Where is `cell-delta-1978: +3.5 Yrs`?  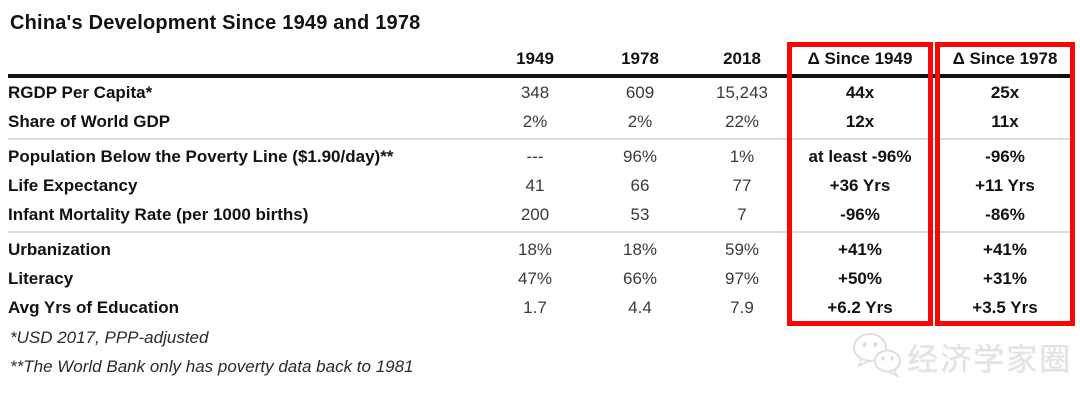 cell-delta-1978: +3.5 Yrs is located at coordinates (1005, 307).